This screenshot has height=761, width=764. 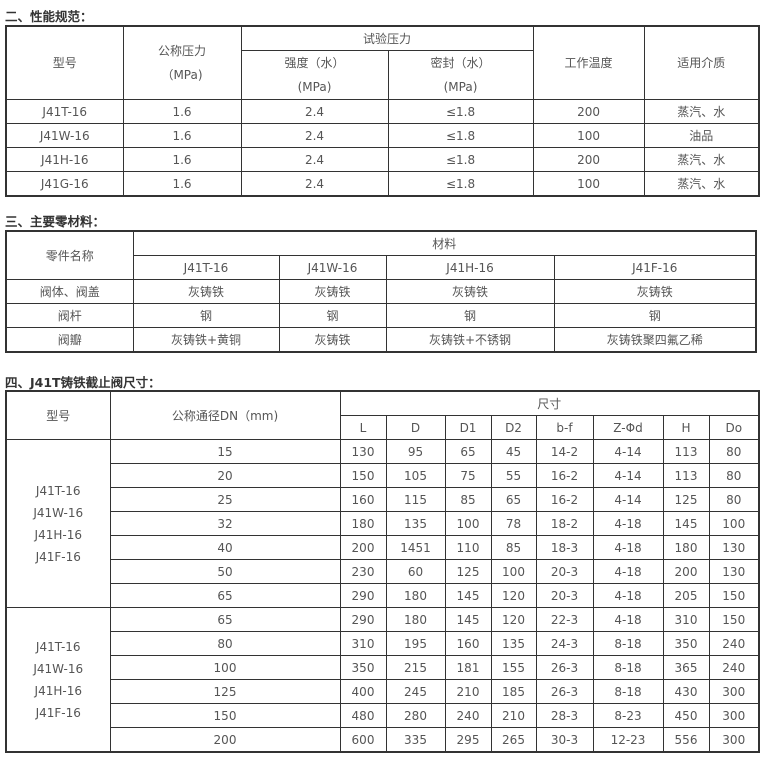 What do you see at coordinates (58, 534) in the screenshot?
I see `model-label: J41H-16` at bounding box center [58, 534].